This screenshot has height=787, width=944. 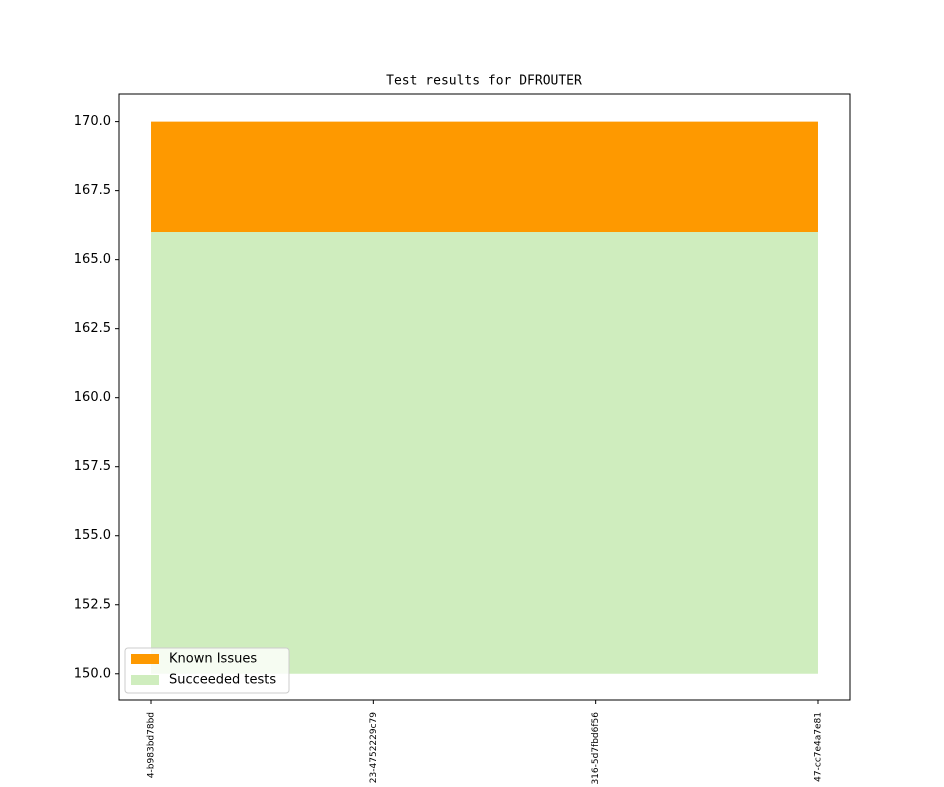 I want to click on x-tick-label: 4-b983bd78bd, so click(x=152, y=745).